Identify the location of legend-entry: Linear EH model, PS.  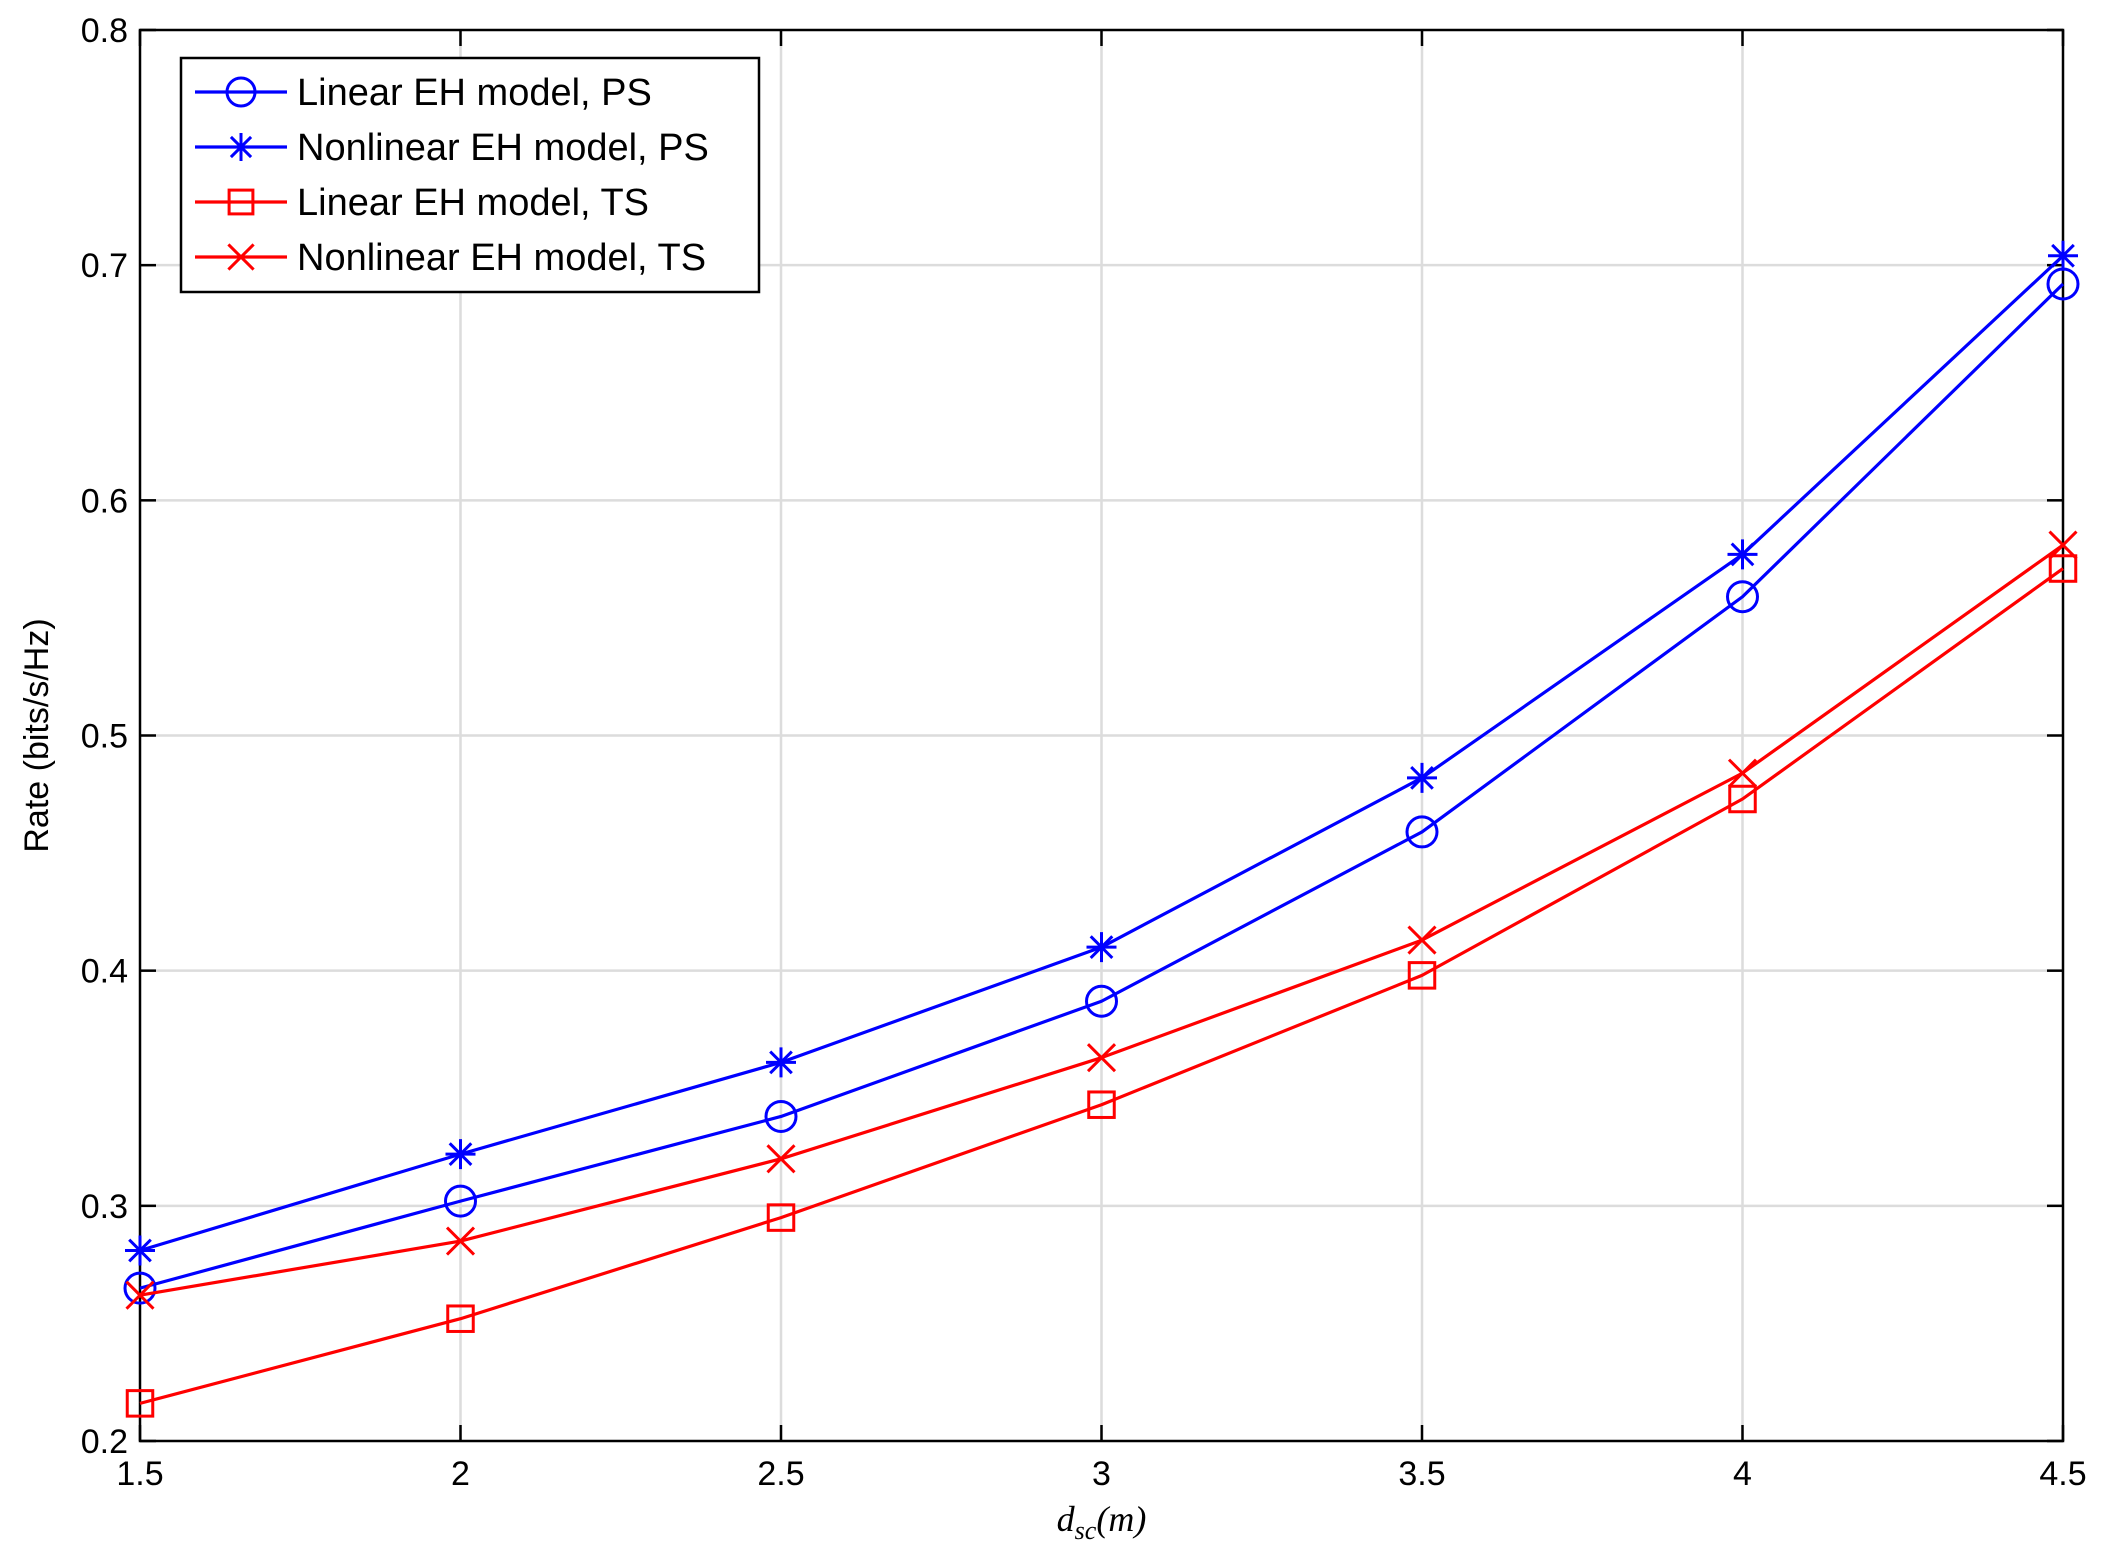
(423, 93).